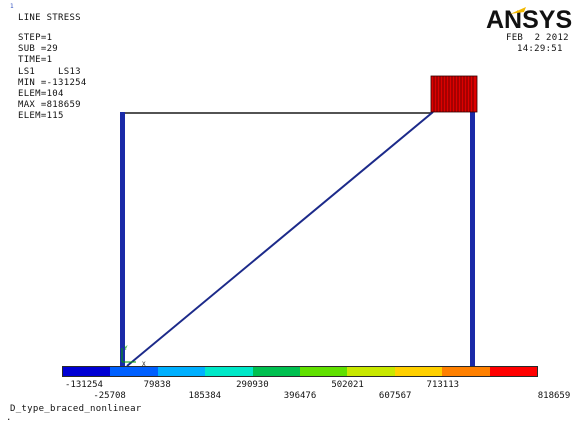 This screenshot has height=423, width=581. Describe the element at coordinates (35, 60) in the screenshot. I see `time-label: TIME=1` at that location.